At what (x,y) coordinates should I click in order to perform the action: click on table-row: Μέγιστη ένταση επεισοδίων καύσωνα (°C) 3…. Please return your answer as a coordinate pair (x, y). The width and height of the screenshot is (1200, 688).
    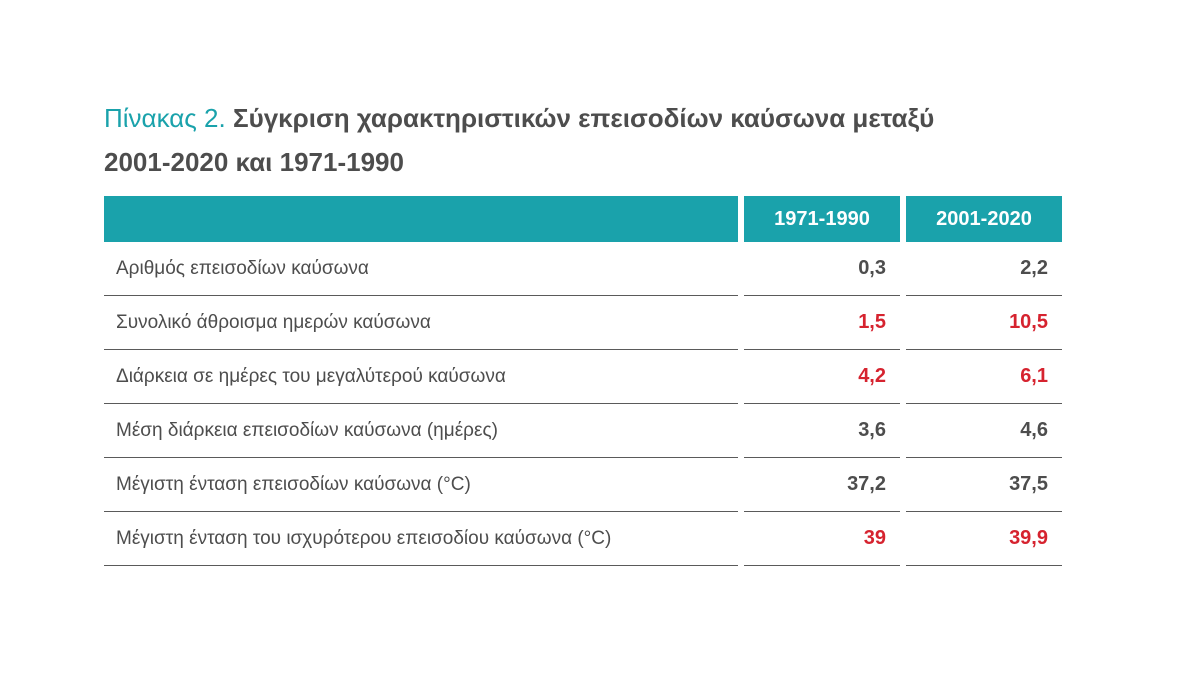
    Looking at the image, I should click on (583, 485).